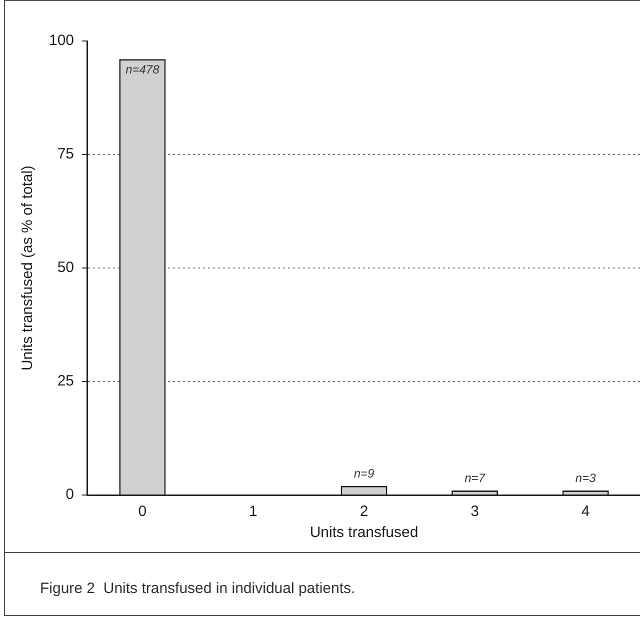 This screenshot has width=640, height=620. Describe the element at coordinates (585, 511) in the screenshot. I see `x-tick-label: 4` at that location.